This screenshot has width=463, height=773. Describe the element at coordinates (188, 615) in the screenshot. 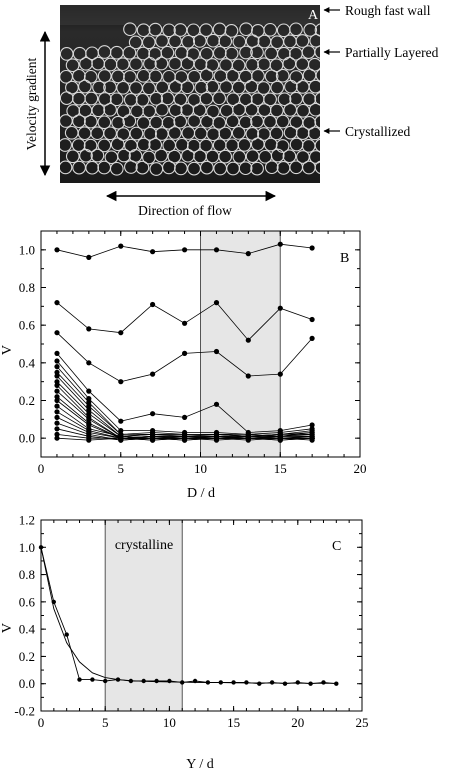

I see `panel-c-series` at that location.